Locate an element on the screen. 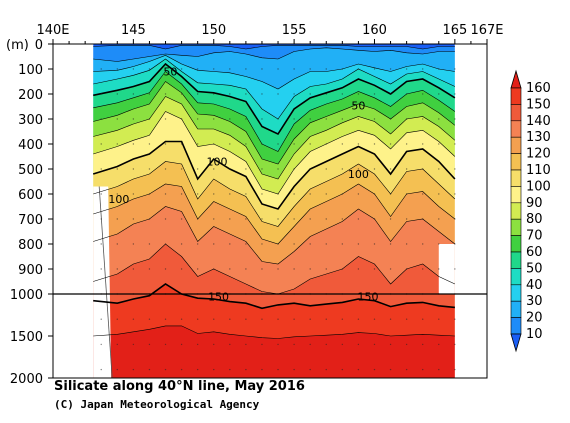 Image resolution: width=570 pixels, height=423 pixels. mask-west is located at coordinates (73, 211).